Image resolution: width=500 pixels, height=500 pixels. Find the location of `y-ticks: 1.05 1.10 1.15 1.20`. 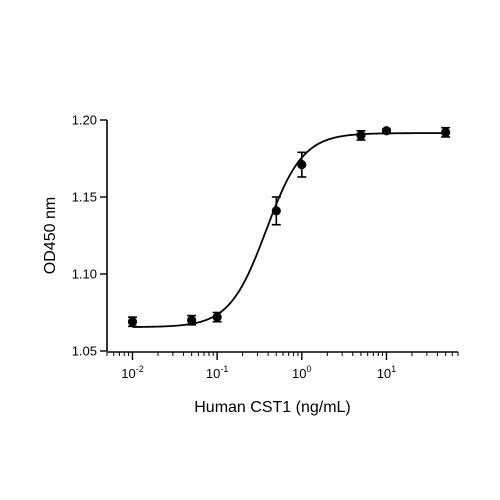

y-ticks: 1.05 1.10 1.15 1.20 is located at coordinates (89, 236).